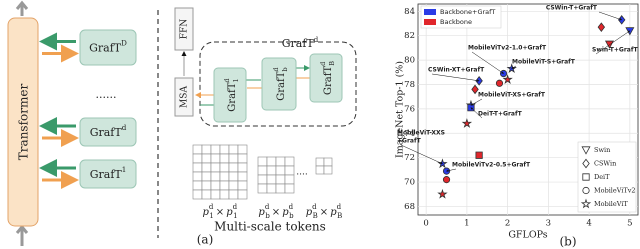  Describe the element at coordinates (300, 43) in the screenshot. I see `group-label: GrafTd` at that location.